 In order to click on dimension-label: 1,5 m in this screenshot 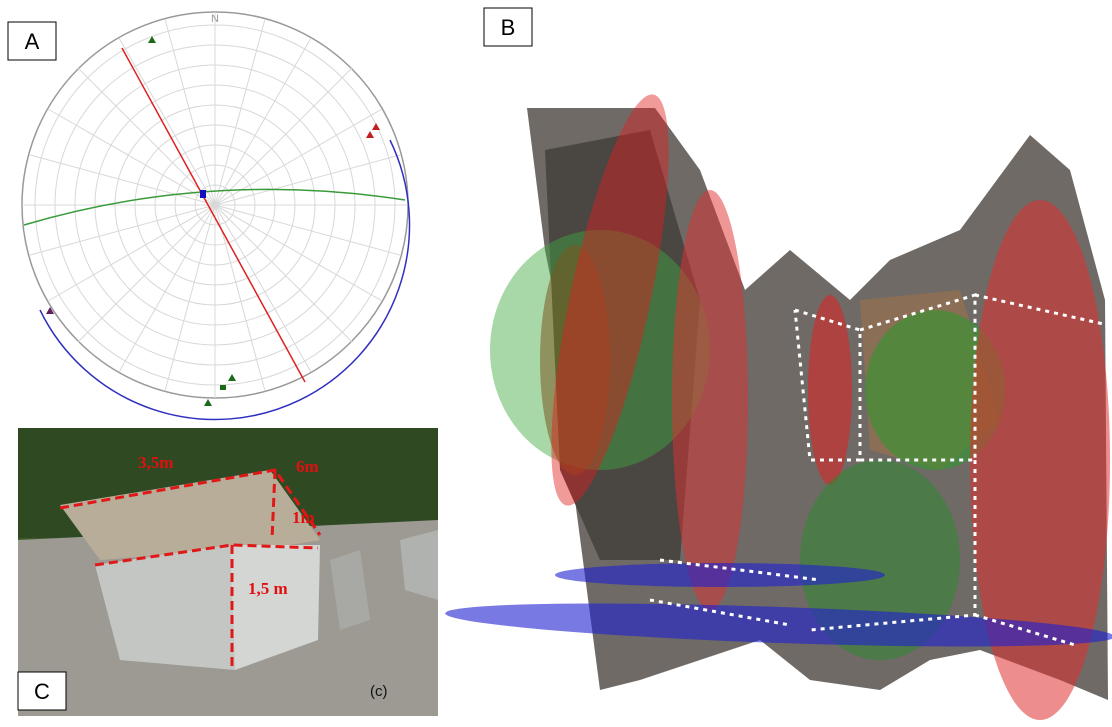, I will do `click(268, 588)`.